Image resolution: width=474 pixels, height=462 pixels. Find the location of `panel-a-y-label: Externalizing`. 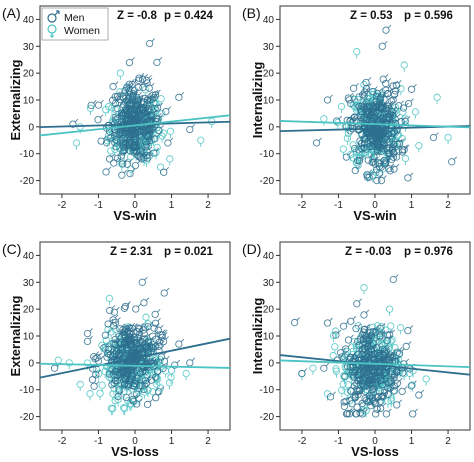

panel-a-y-label: Externalizing is located at coordinates (15, 99).